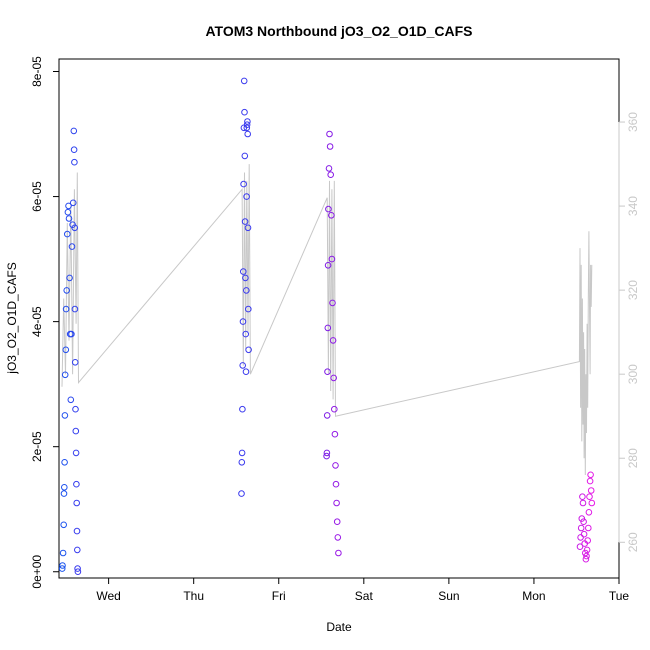  Describe the element at coordinates (37, 572) in the screenshot. I see `y-tick-label: 0e+00` at that location.